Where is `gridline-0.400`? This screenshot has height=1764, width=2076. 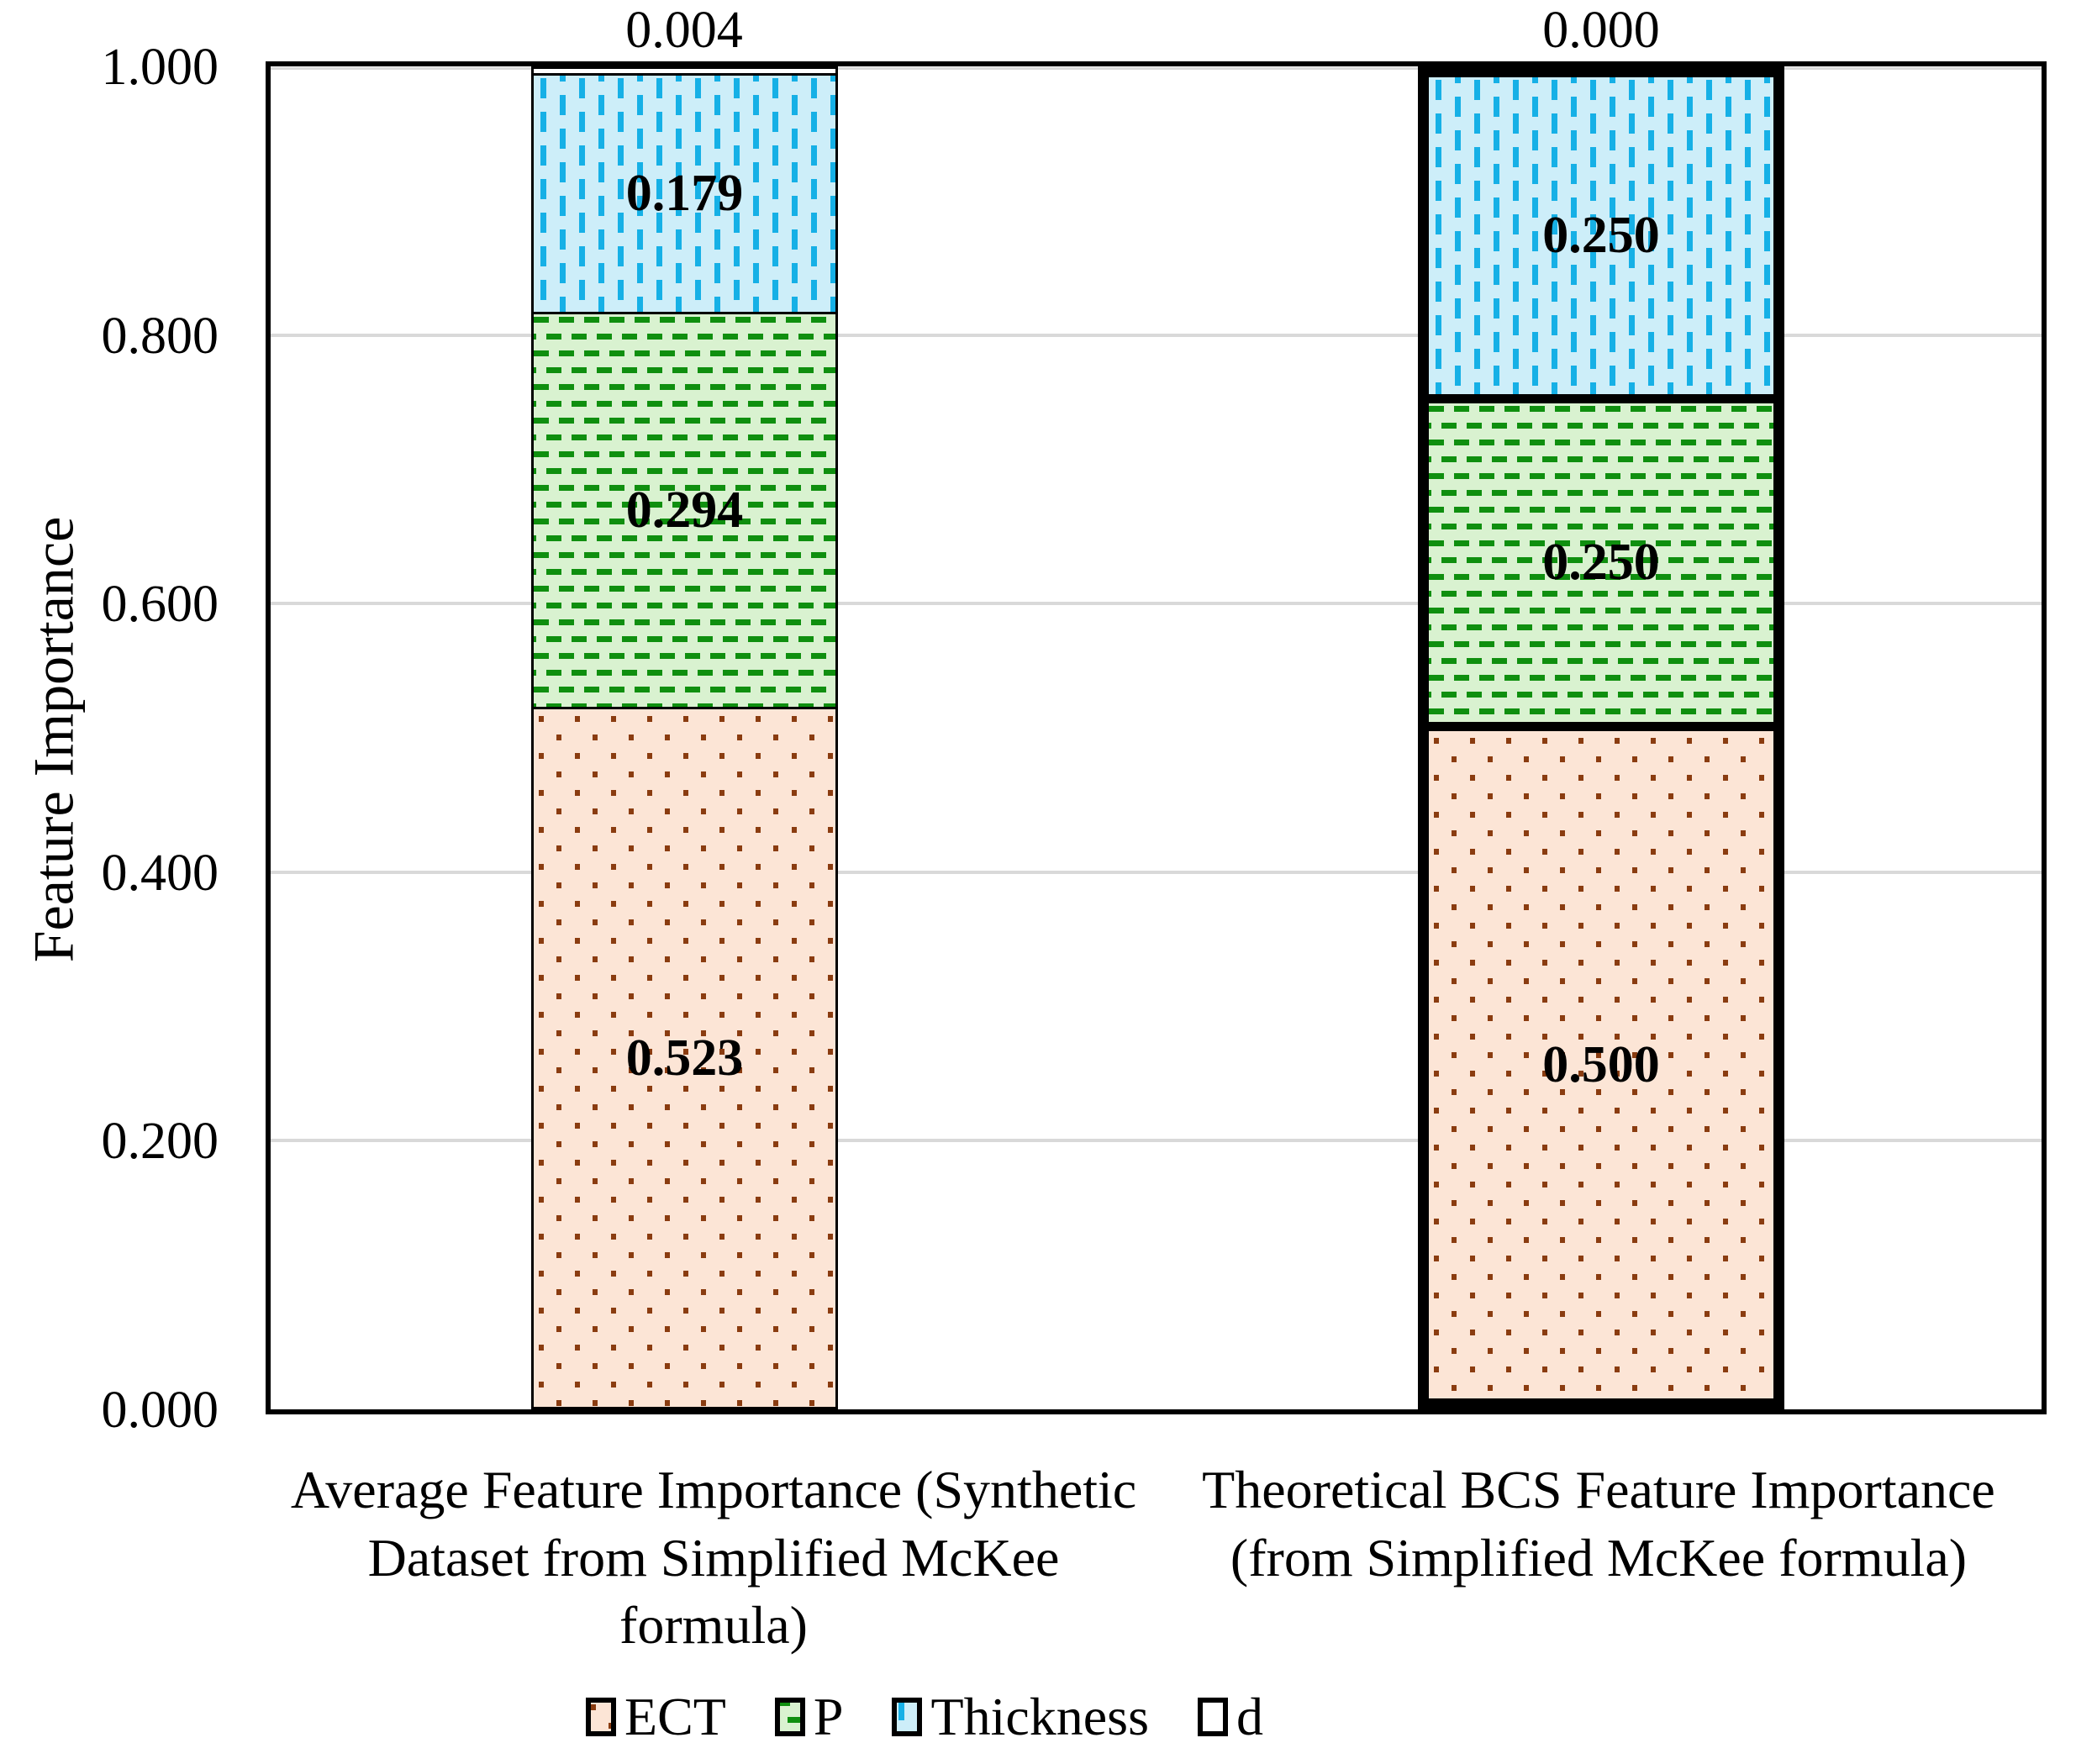
gridline-0.400 is located at coordinates (1156, 872).